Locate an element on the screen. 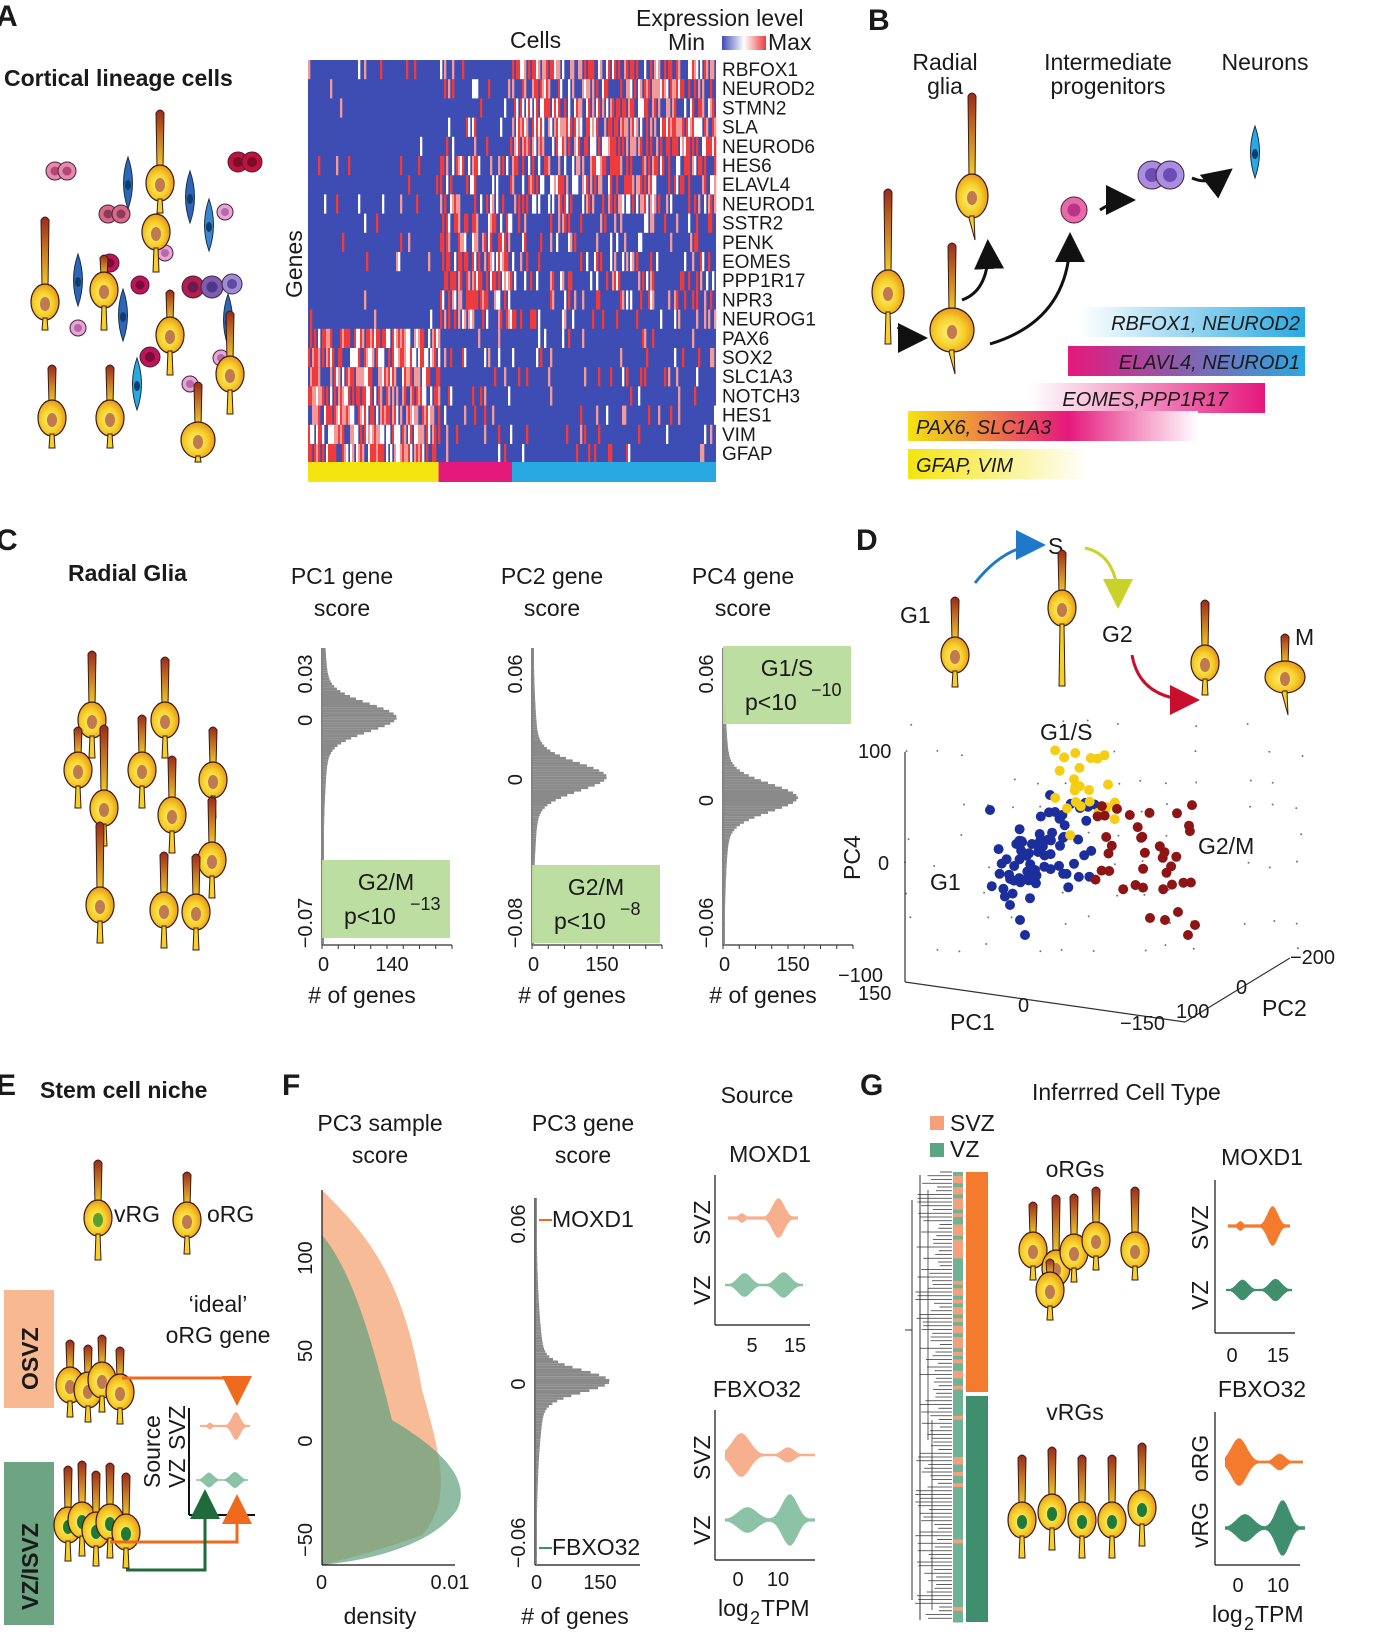 Image resolution: width=1389 pixels, height=1635 pixels. p-value-label: p<10 is located at coordinates (370, 916).